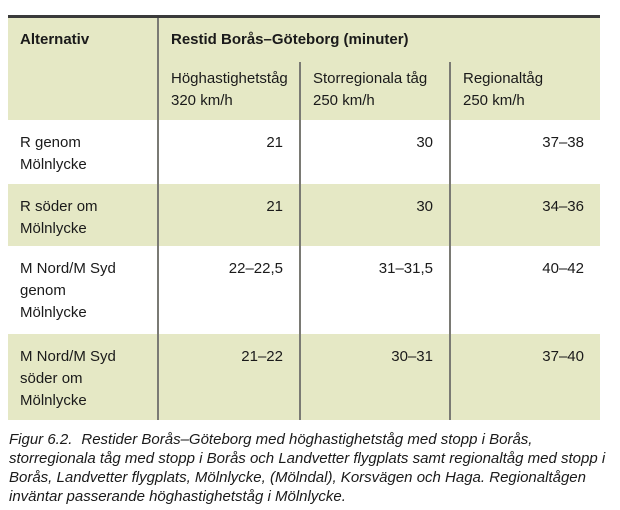  What do you see at coordinates (524, 214) in the screenshot?
I see `value-cell: 34–36` at bounding box center [524, 214].